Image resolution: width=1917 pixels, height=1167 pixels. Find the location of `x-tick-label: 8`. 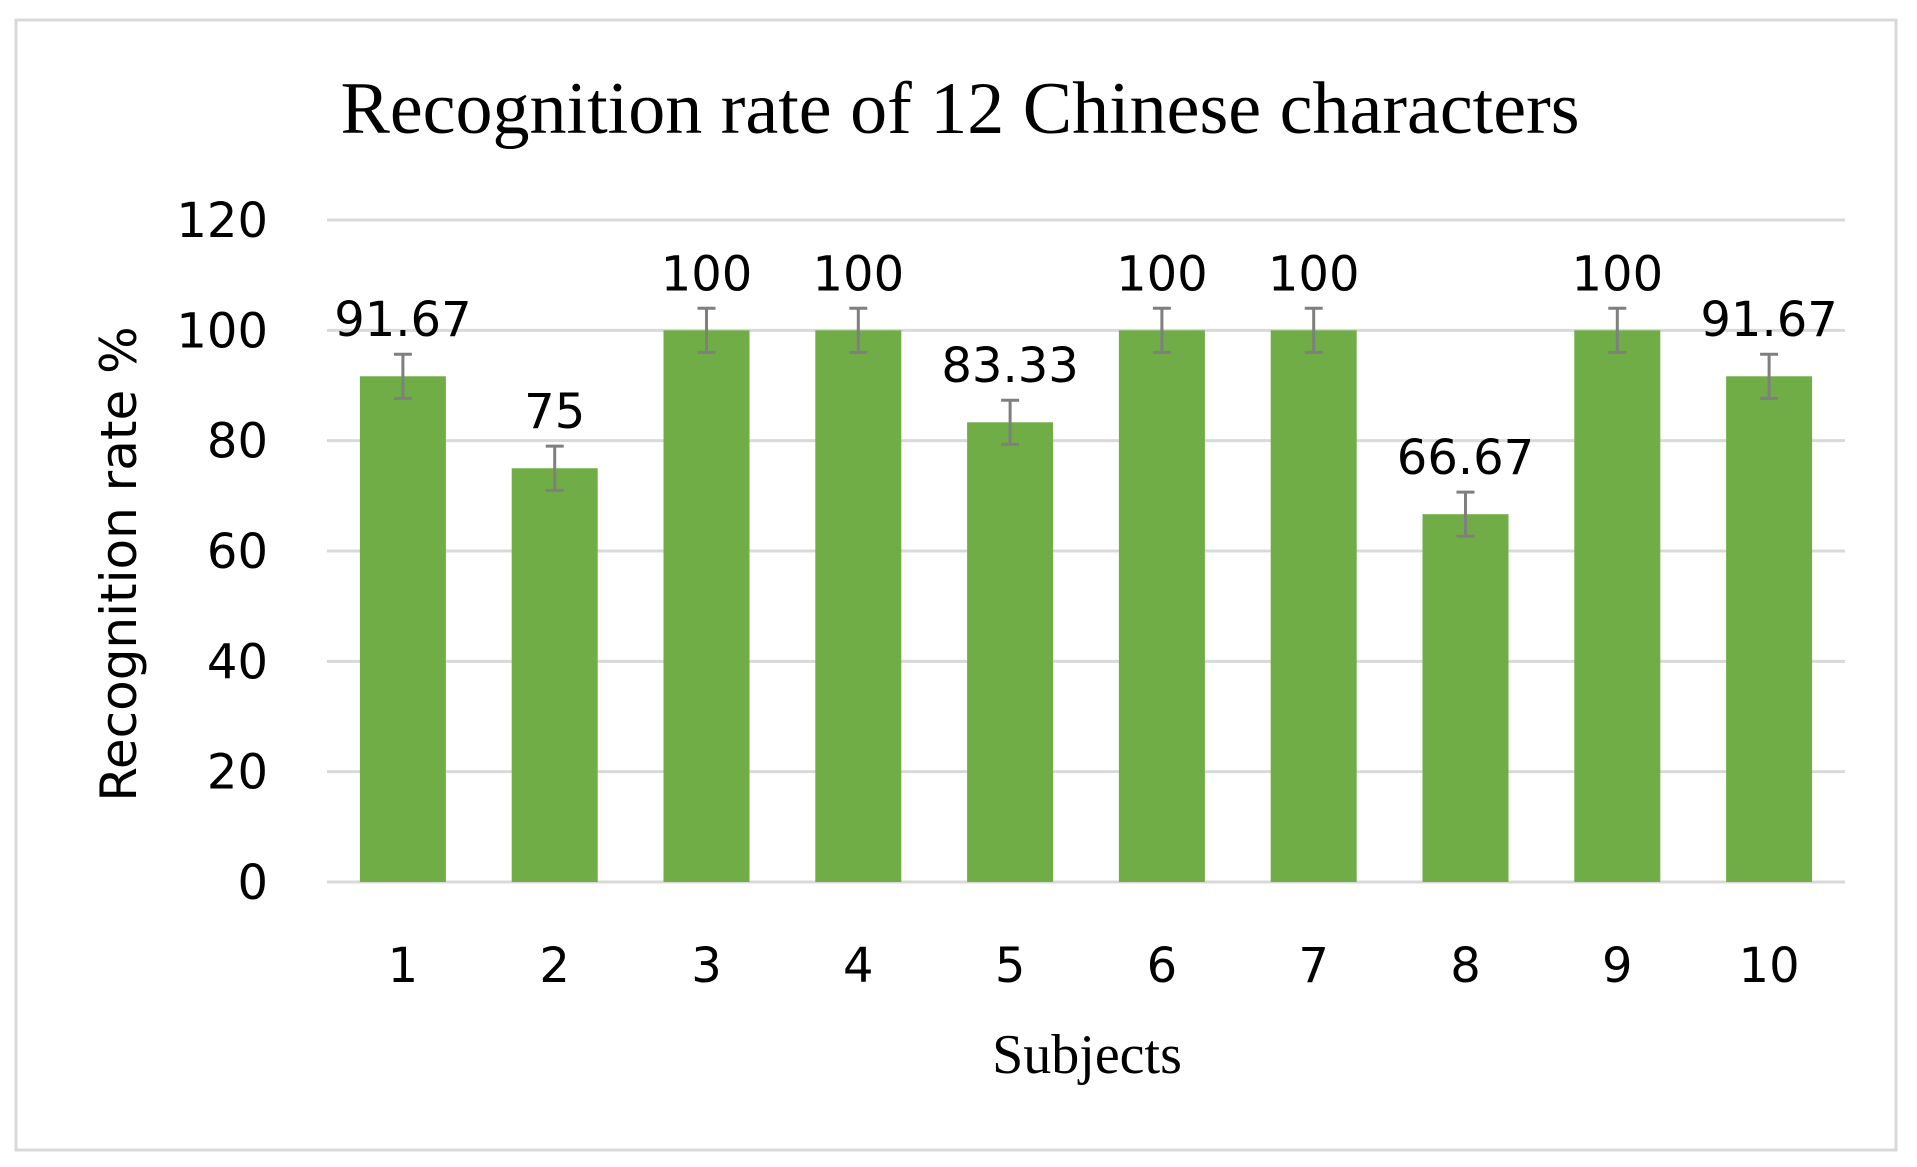

x-tick-label: 8 is located at coordinates (1465, 966).